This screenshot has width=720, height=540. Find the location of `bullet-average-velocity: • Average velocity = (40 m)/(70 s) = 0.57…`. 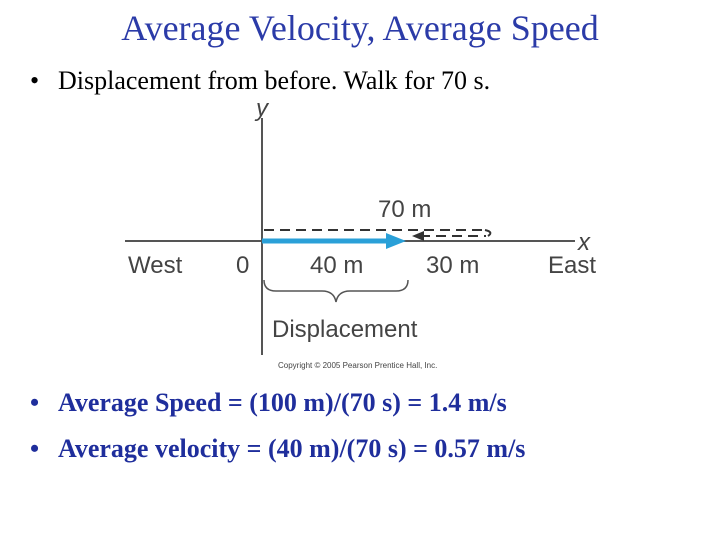

bullet-average-velocity: • Average velocity = (40 m)/(70 s) = 0.57… is located at coordinates (277, 449).